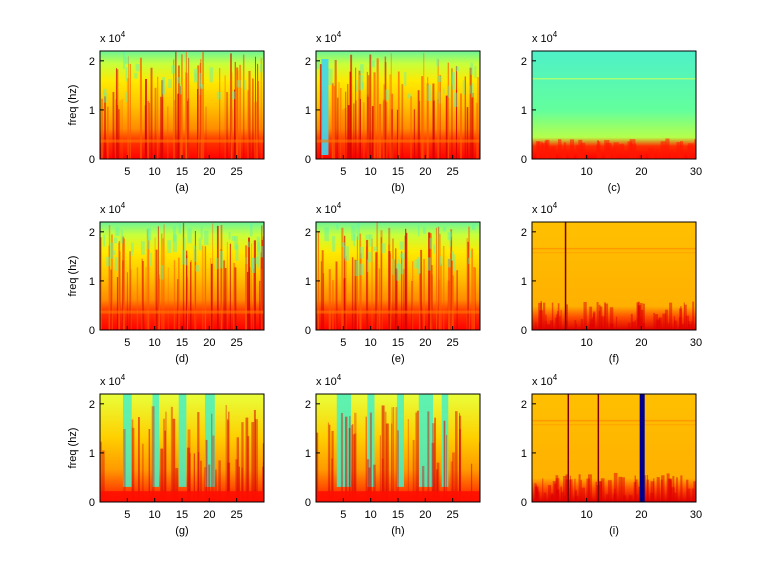  Describe the element at coordinates (181, 531) in the screenshot. I see `panel-label: (g)` at that location.